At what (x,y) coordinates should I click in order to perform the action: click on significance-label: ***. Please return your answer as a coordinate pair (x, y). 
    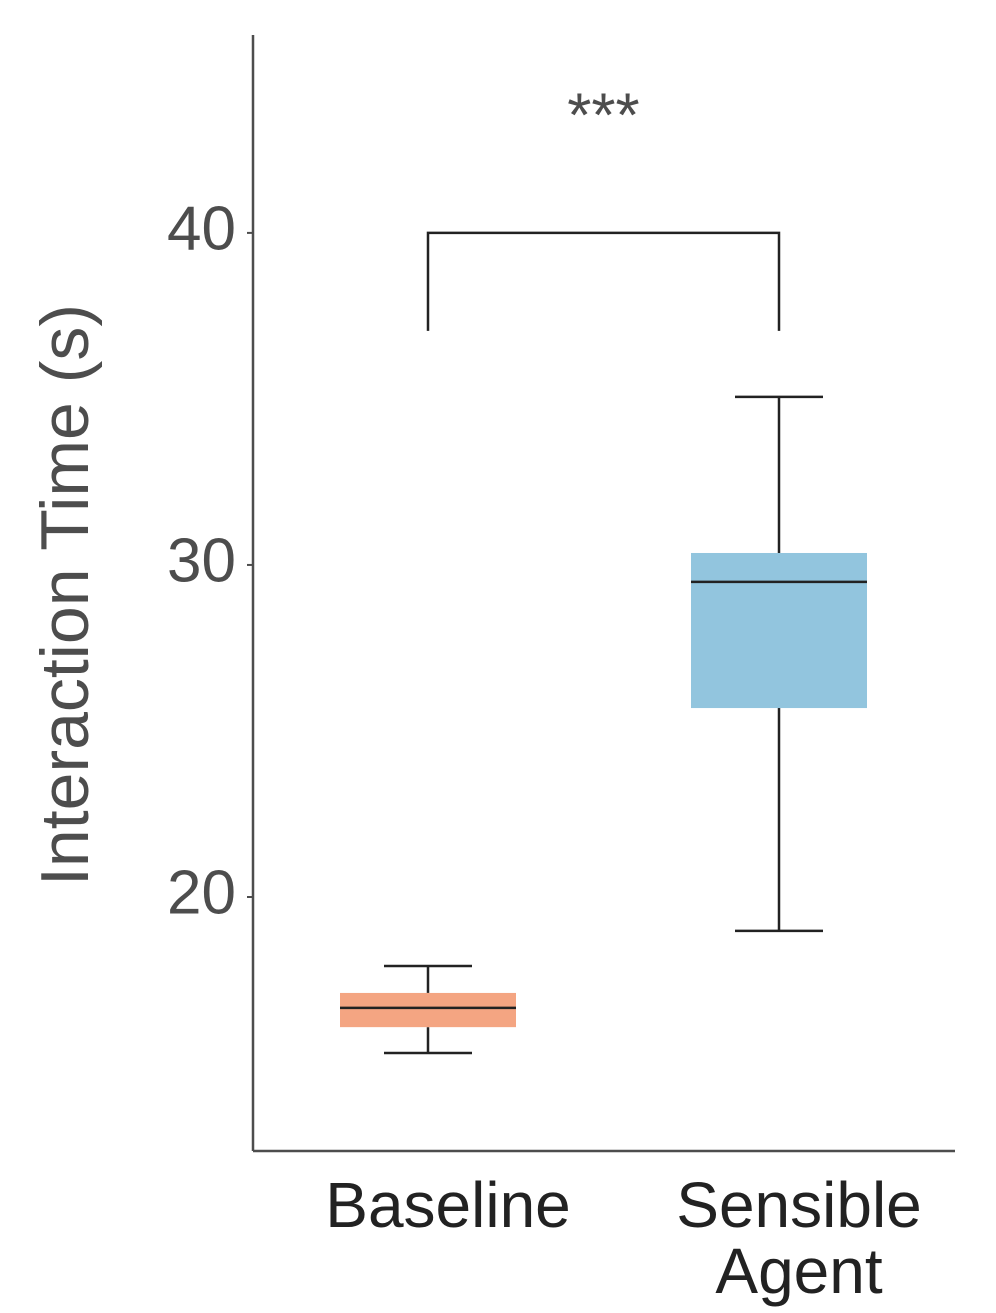
    Looking at the image, I should click on (603, 115).